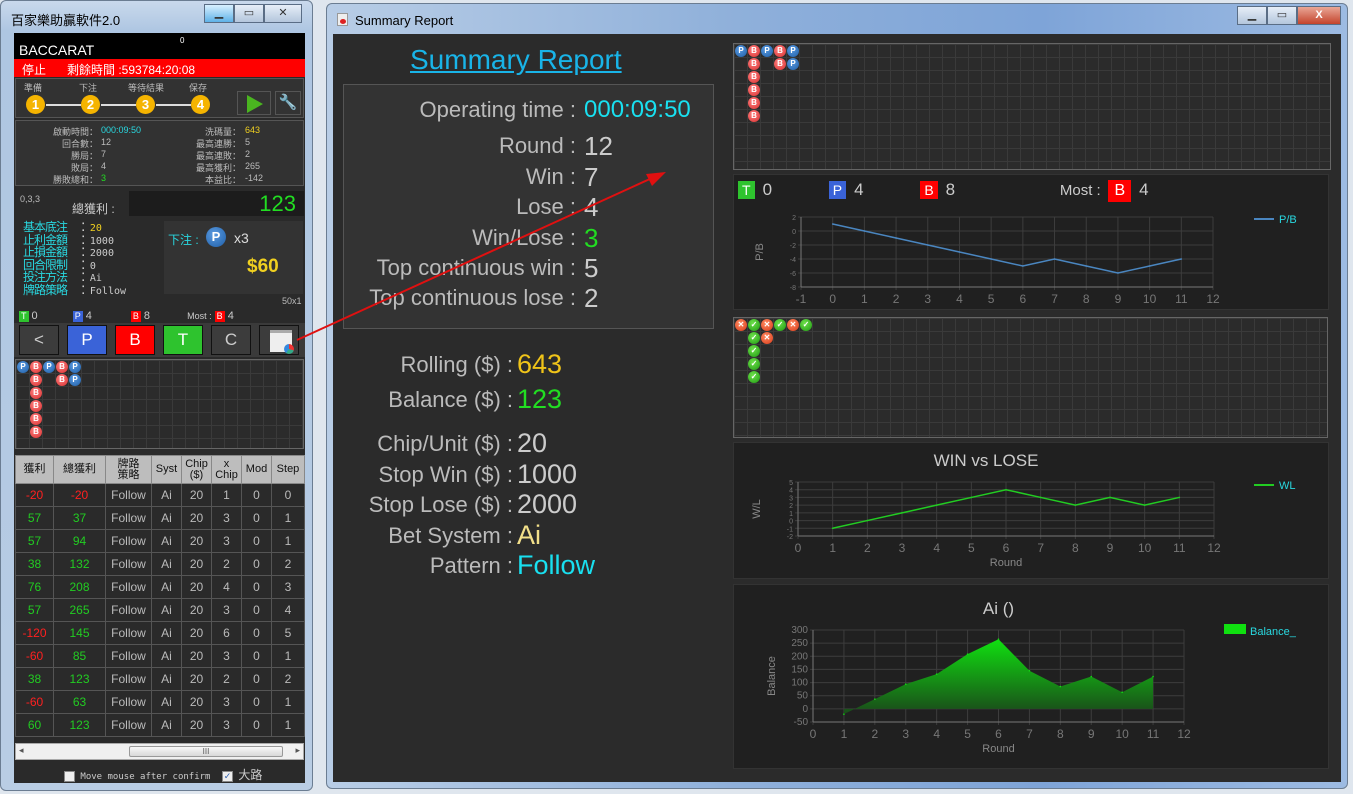  Describe the element at coordinates (760, 252) in the screenshot. I see `y-axis-label: P/B` at that location.